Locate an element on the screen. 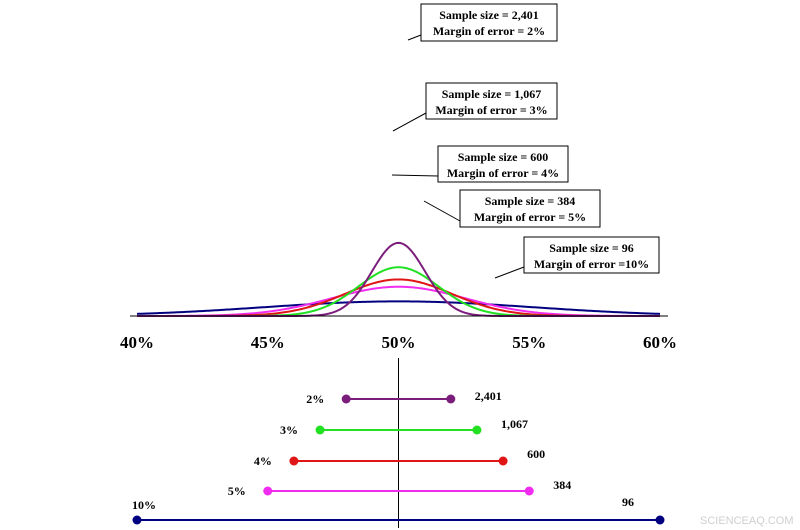 This screenshot has height=530, width=800. x-tick-label-55: 55% is located at coordinates (529, 342).